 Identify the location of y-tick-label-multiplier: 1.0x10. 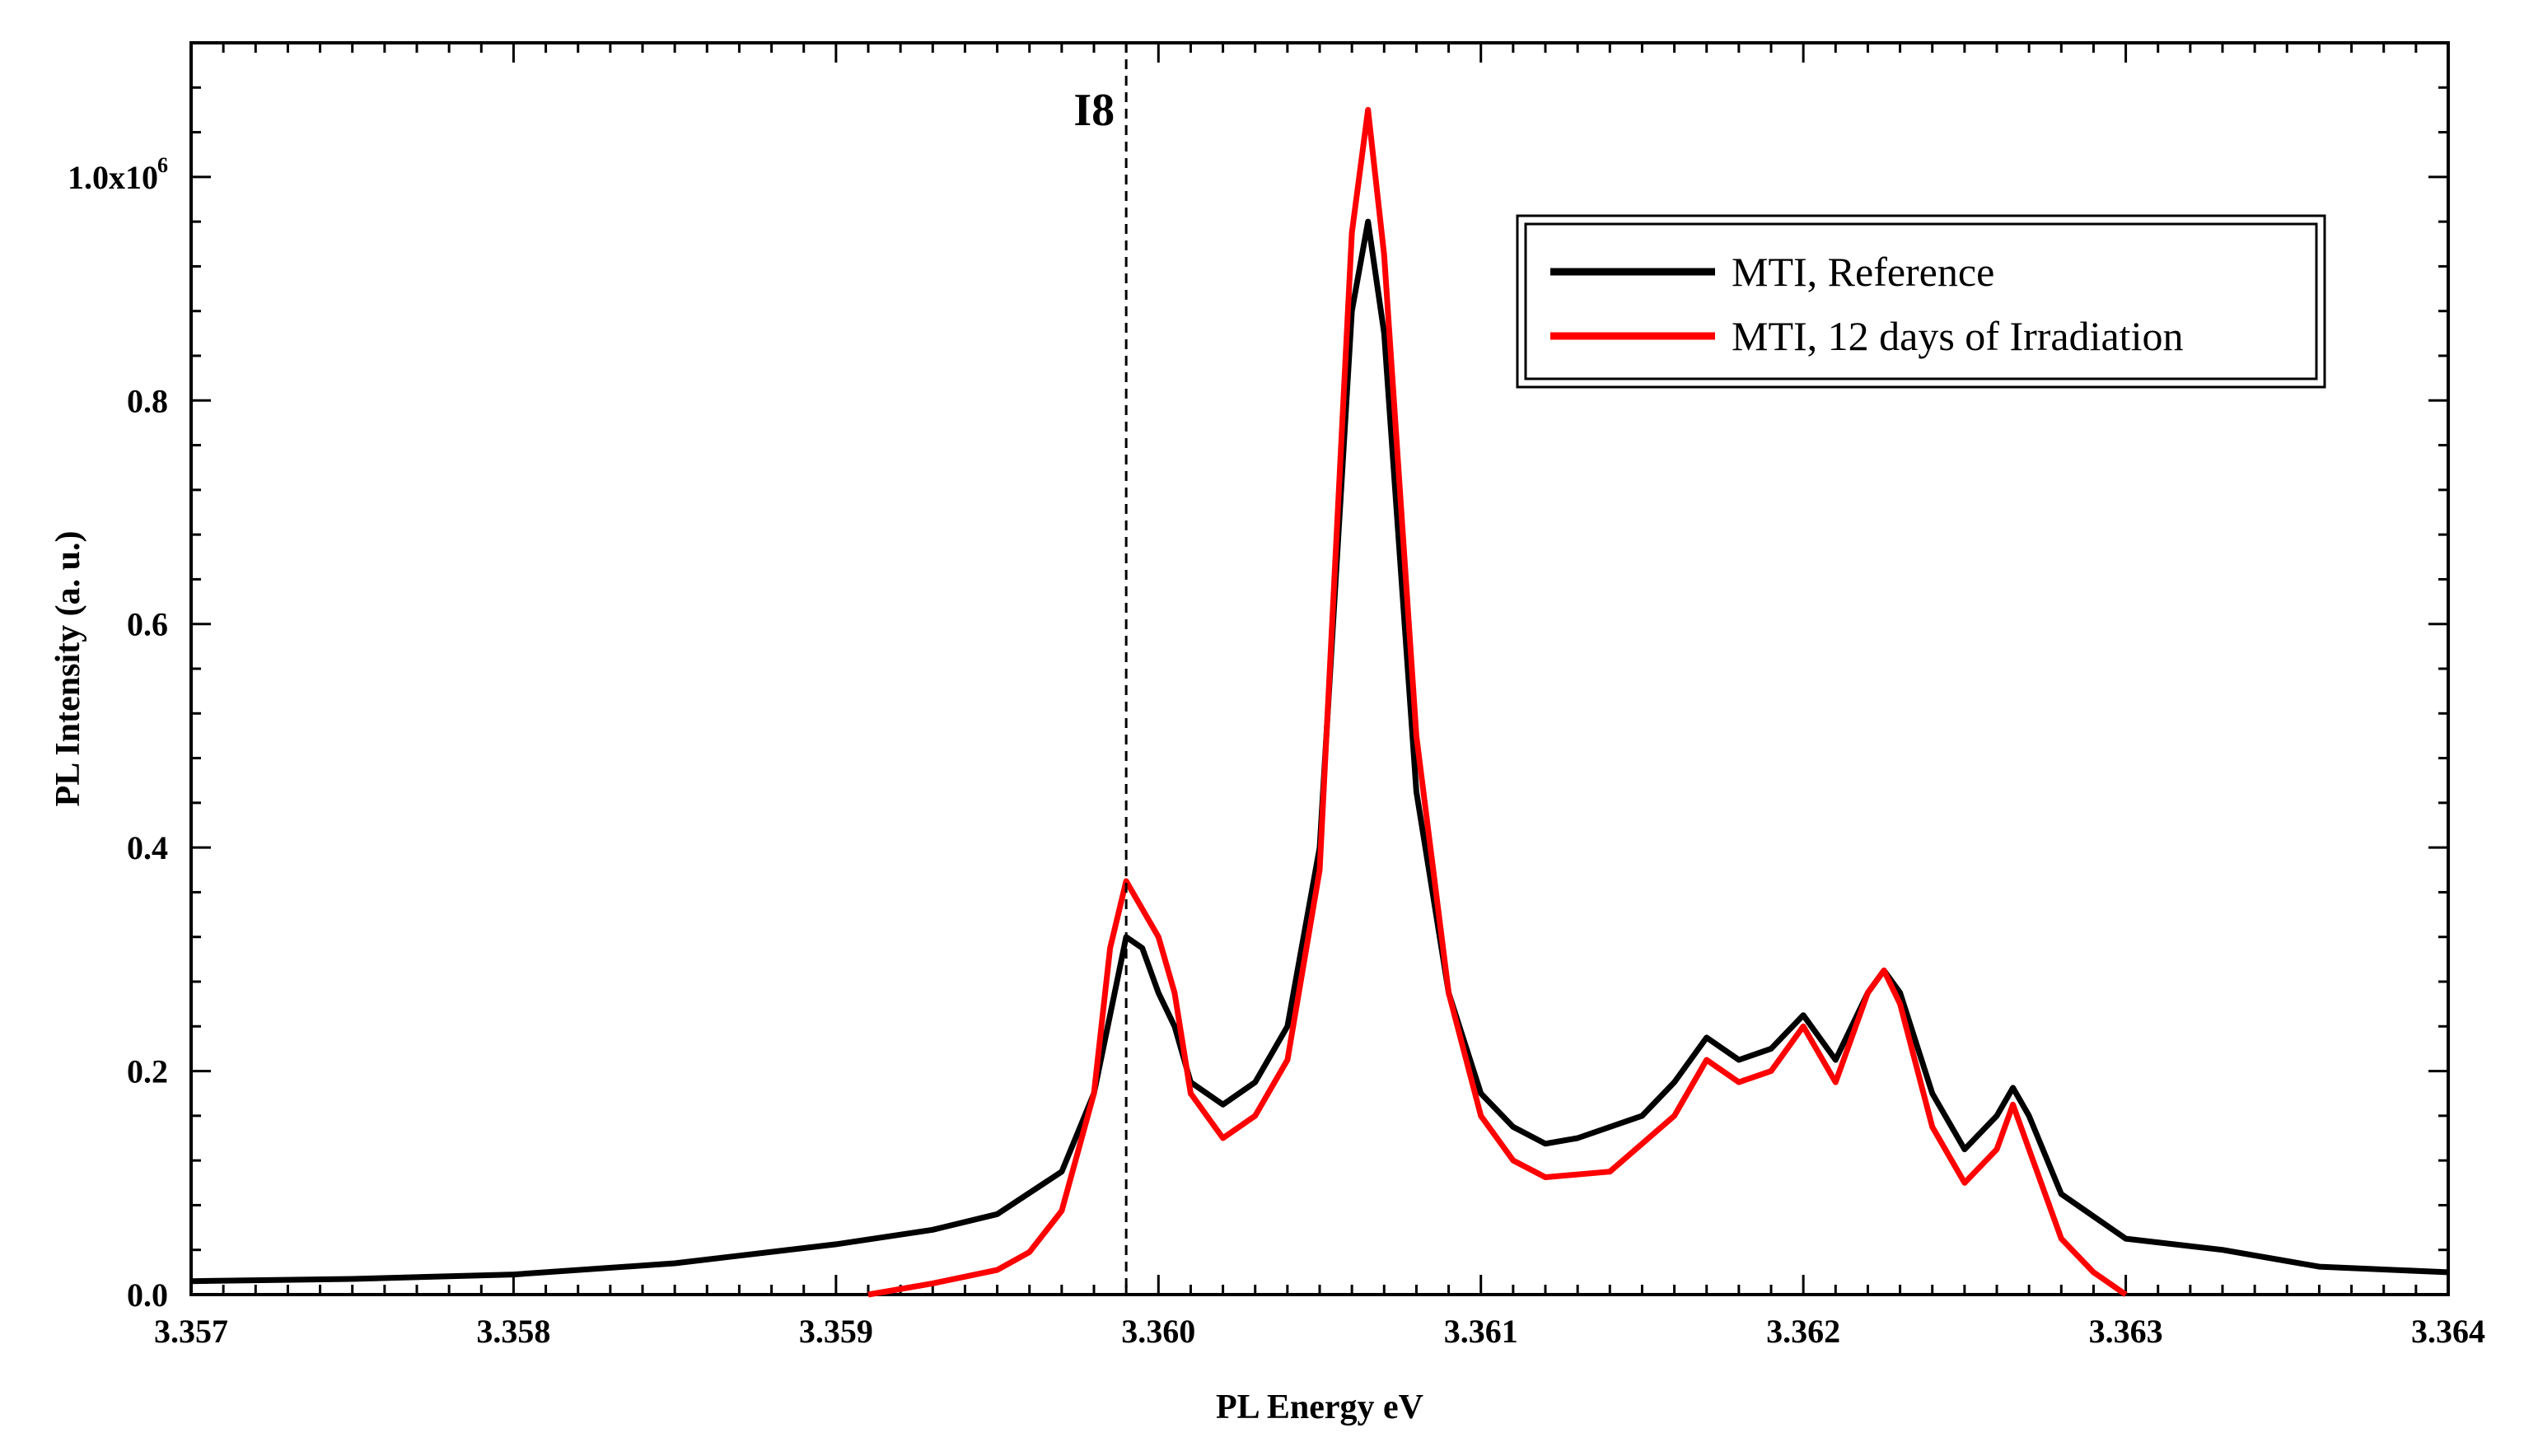
(113, 177).